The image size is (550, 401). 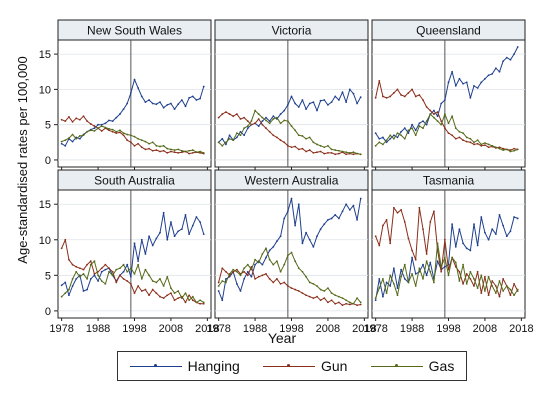 I want to click on y-axis-label: Age-standardised rates per 100,000, so click(x=22, y=159).